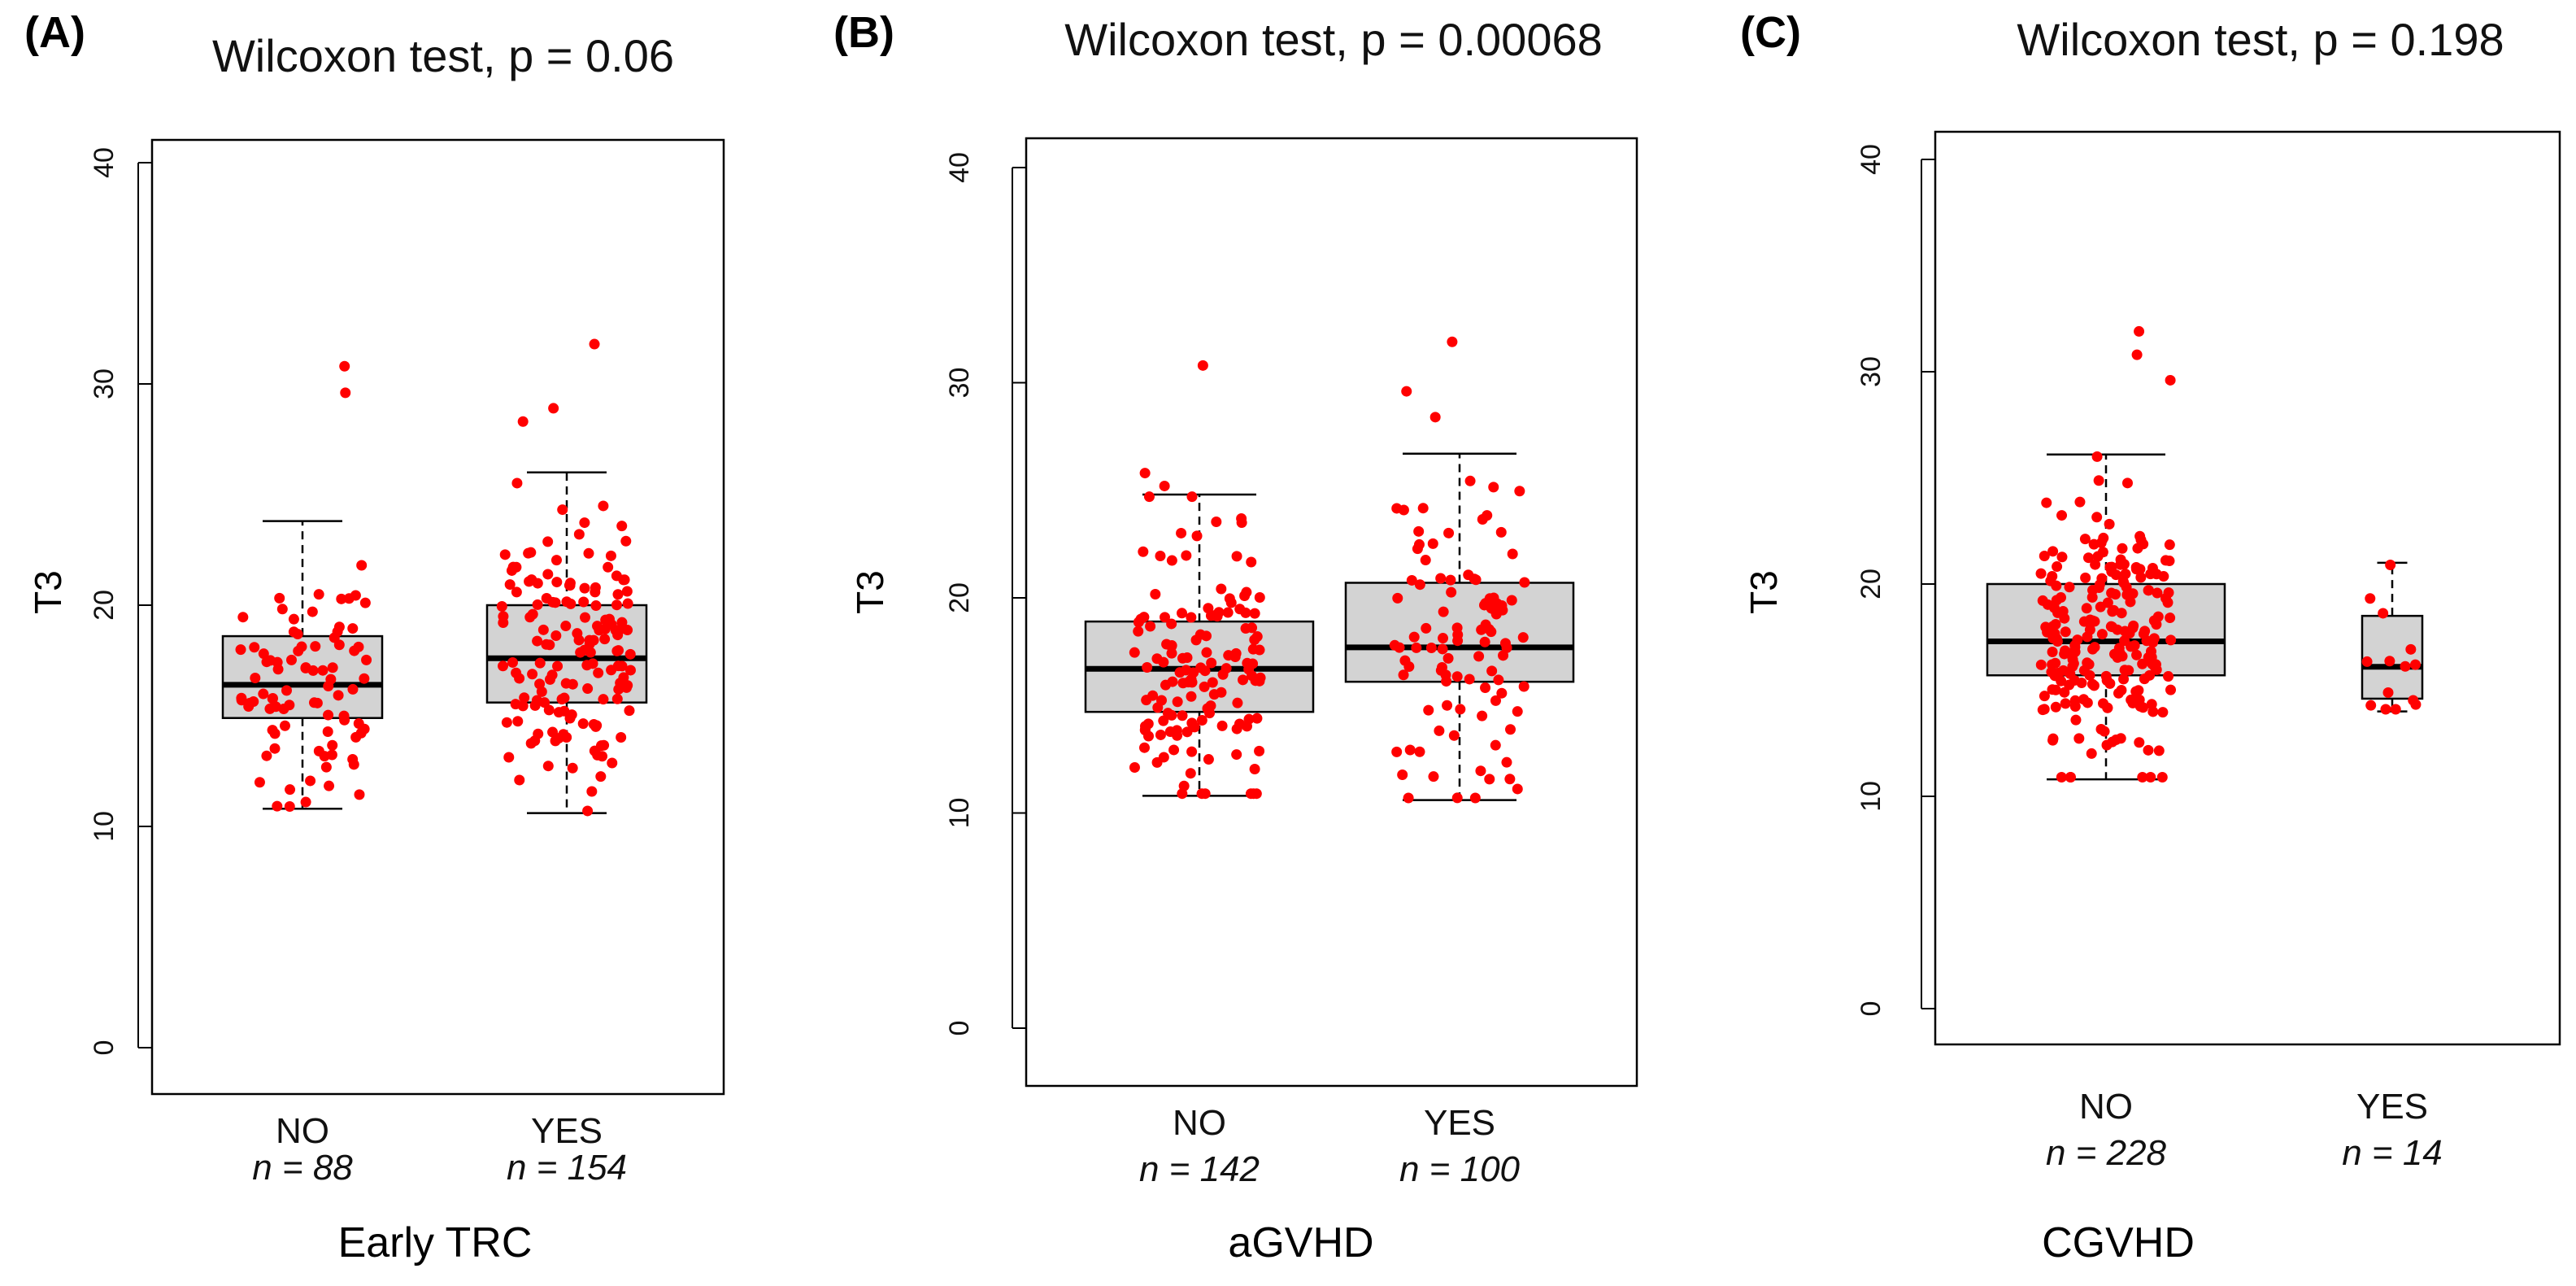 This screenshot has height=1286, width=2576. Describe the element at coordinates (1871, 796) in the screenshot. I see `y-tick-label: 10` at that location.